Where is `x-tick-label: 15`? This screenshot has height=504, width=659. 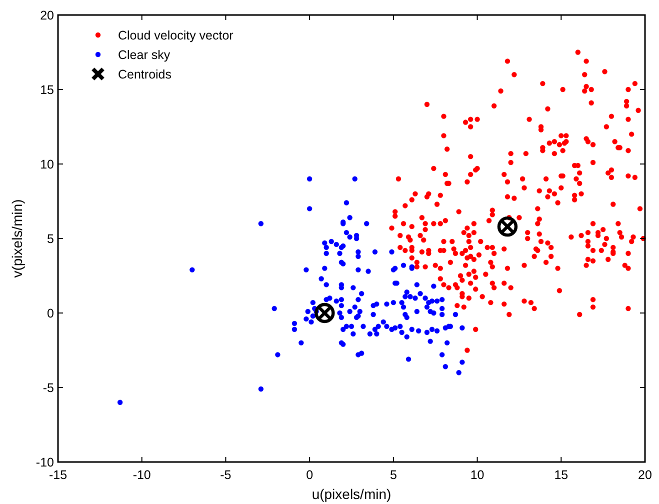 x-tick-label: 15 is located at coordinates (561, 475).